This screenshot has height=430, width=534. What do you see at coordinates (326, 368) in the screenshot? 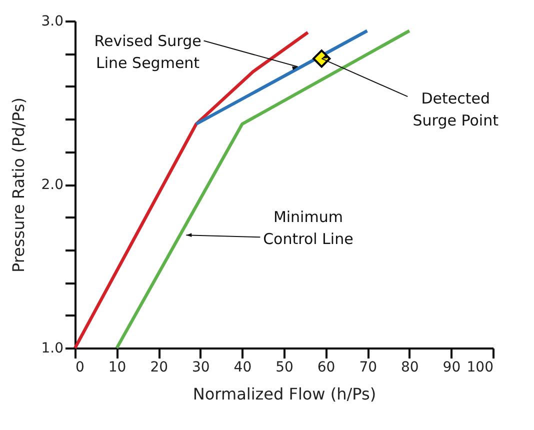
I see `x-tick-label: 60` at bounding box center [326, 368].